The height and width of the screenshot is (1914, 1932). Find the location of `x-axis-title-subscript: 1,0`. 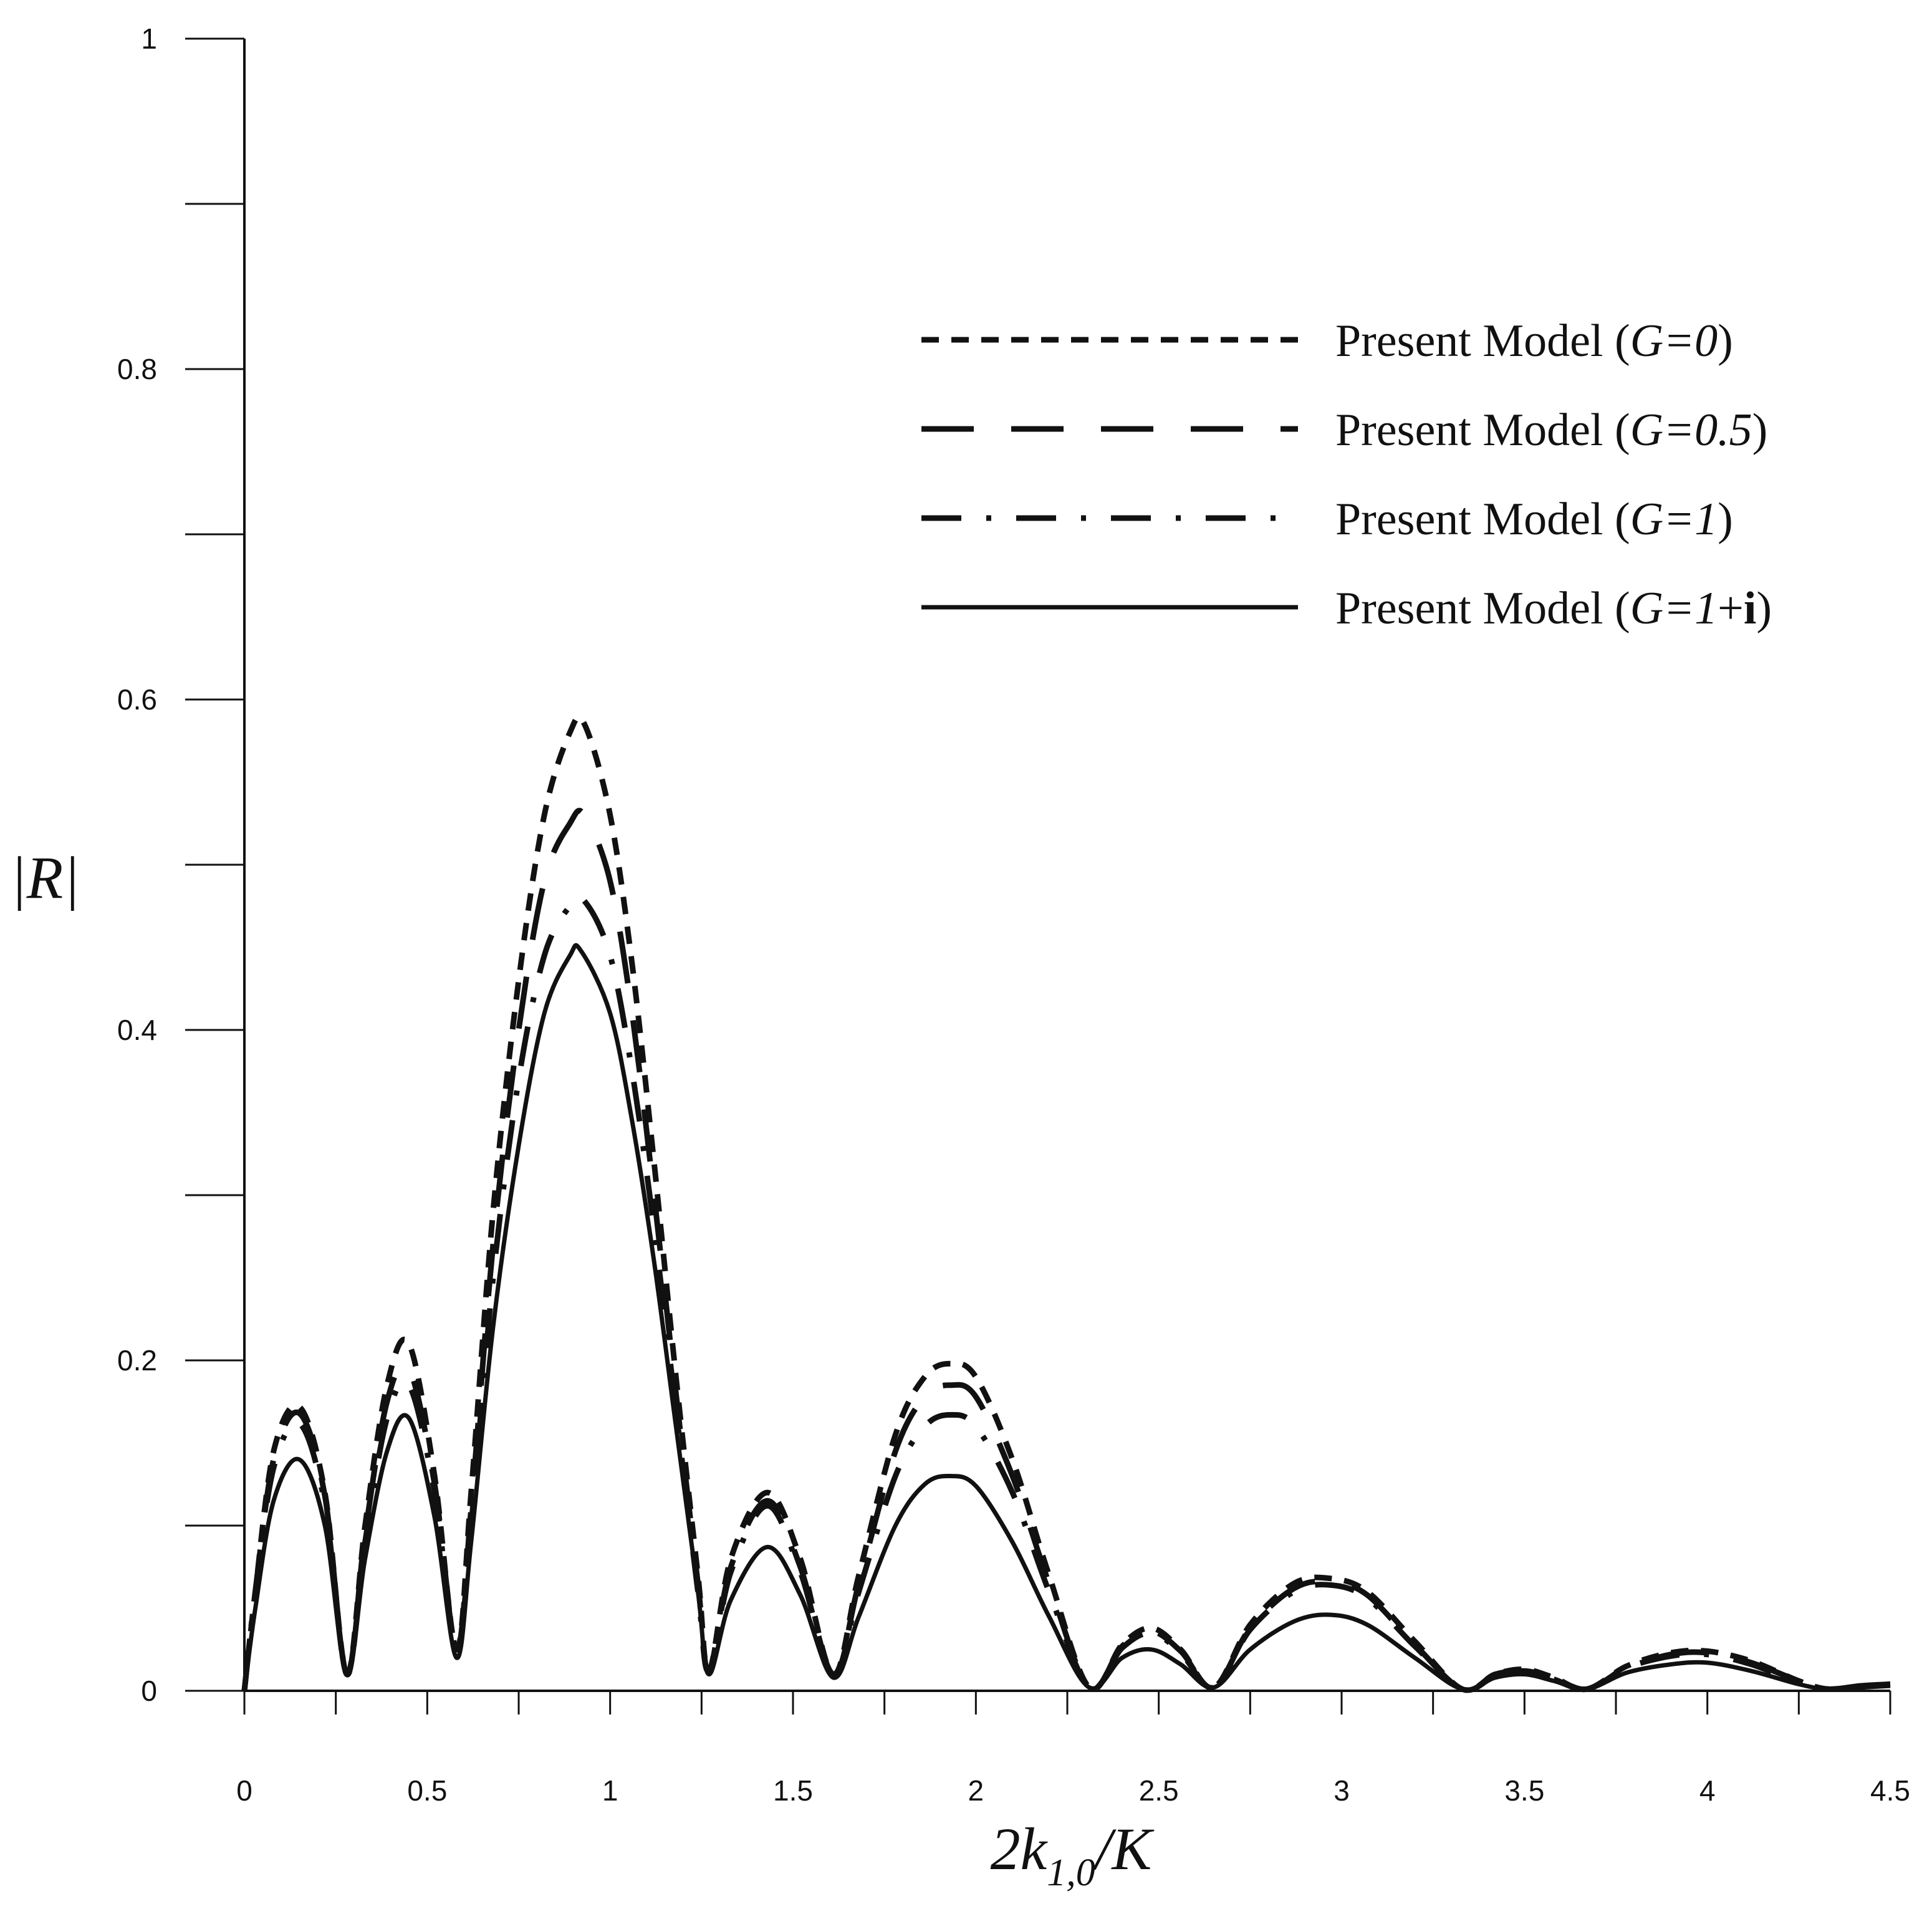

x-axis-title-subscript: 1,0 is located at coordinates (1071, 1873).